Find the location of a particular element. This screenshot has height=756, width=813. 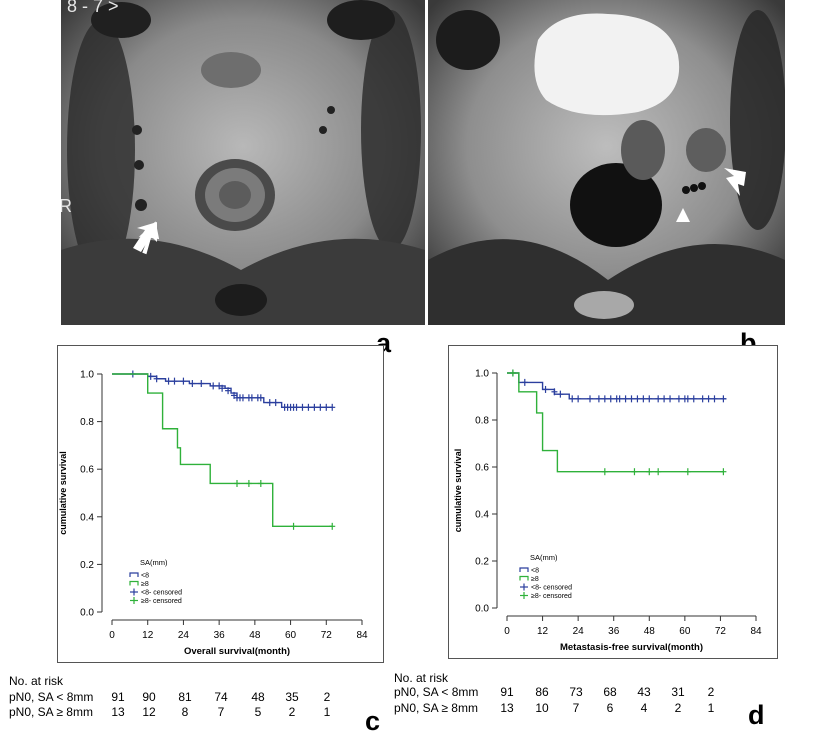

risk-count: 74 is located at coordinates (221, 697).